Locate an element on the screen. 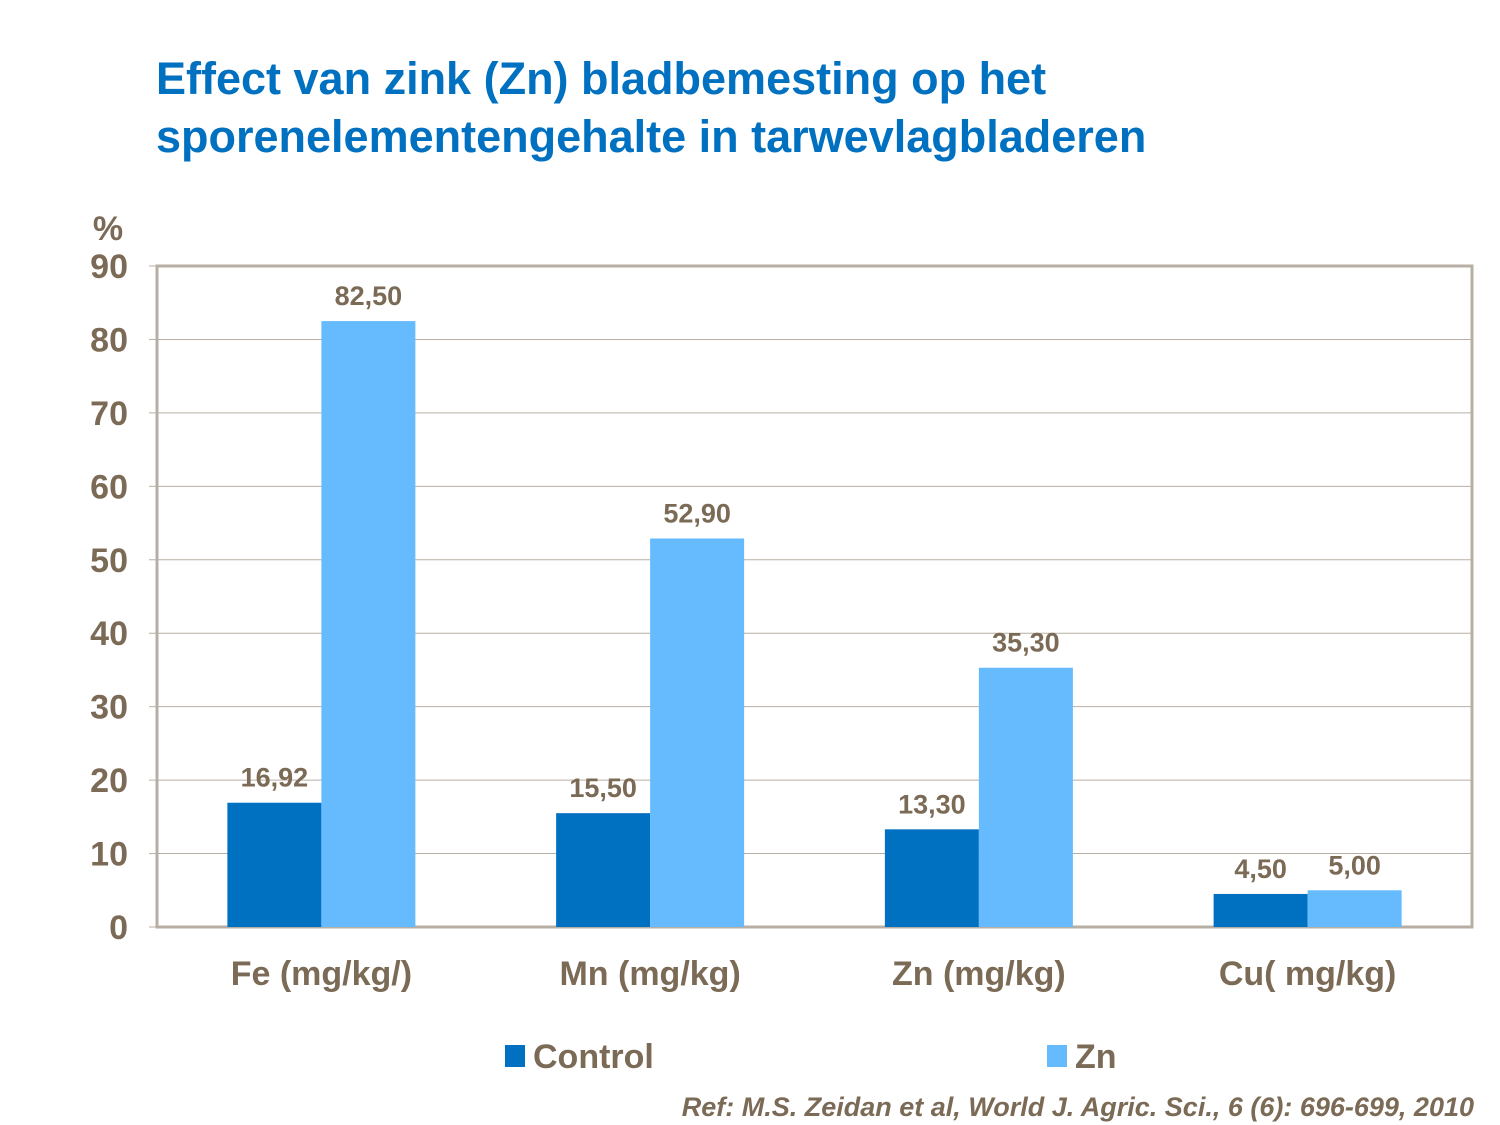  data-label: 52,90 is located at coordinates (697, 513).